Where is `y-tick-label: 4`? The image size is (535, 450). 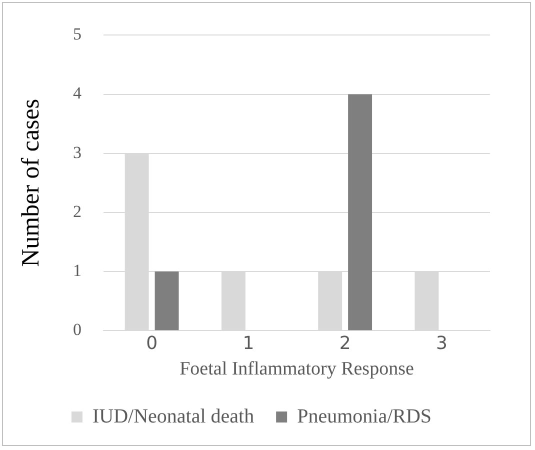
y-tick-label: 4 is located at coordinates (77, 93).